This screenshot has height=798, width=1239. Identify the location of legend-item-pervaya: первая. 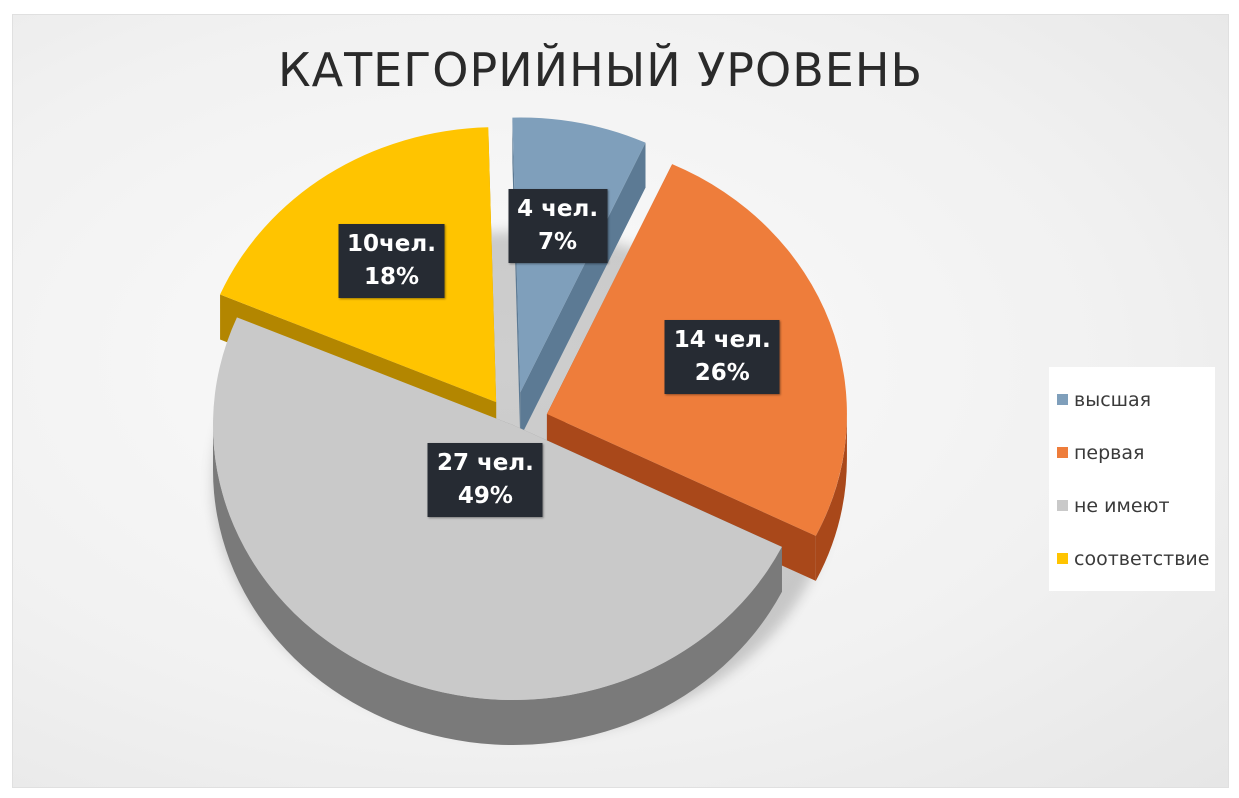
(1133, 452).